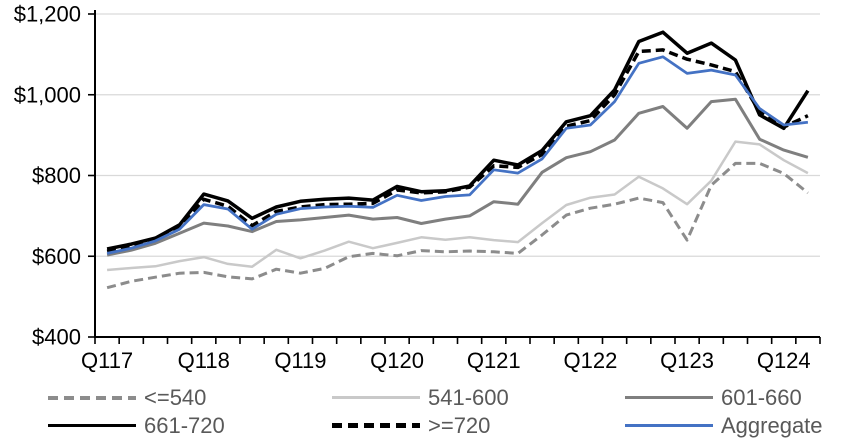  Describe the element at coordinates (204, 360) in the screenshot. I see `x-tick-label: Q118` at that location.